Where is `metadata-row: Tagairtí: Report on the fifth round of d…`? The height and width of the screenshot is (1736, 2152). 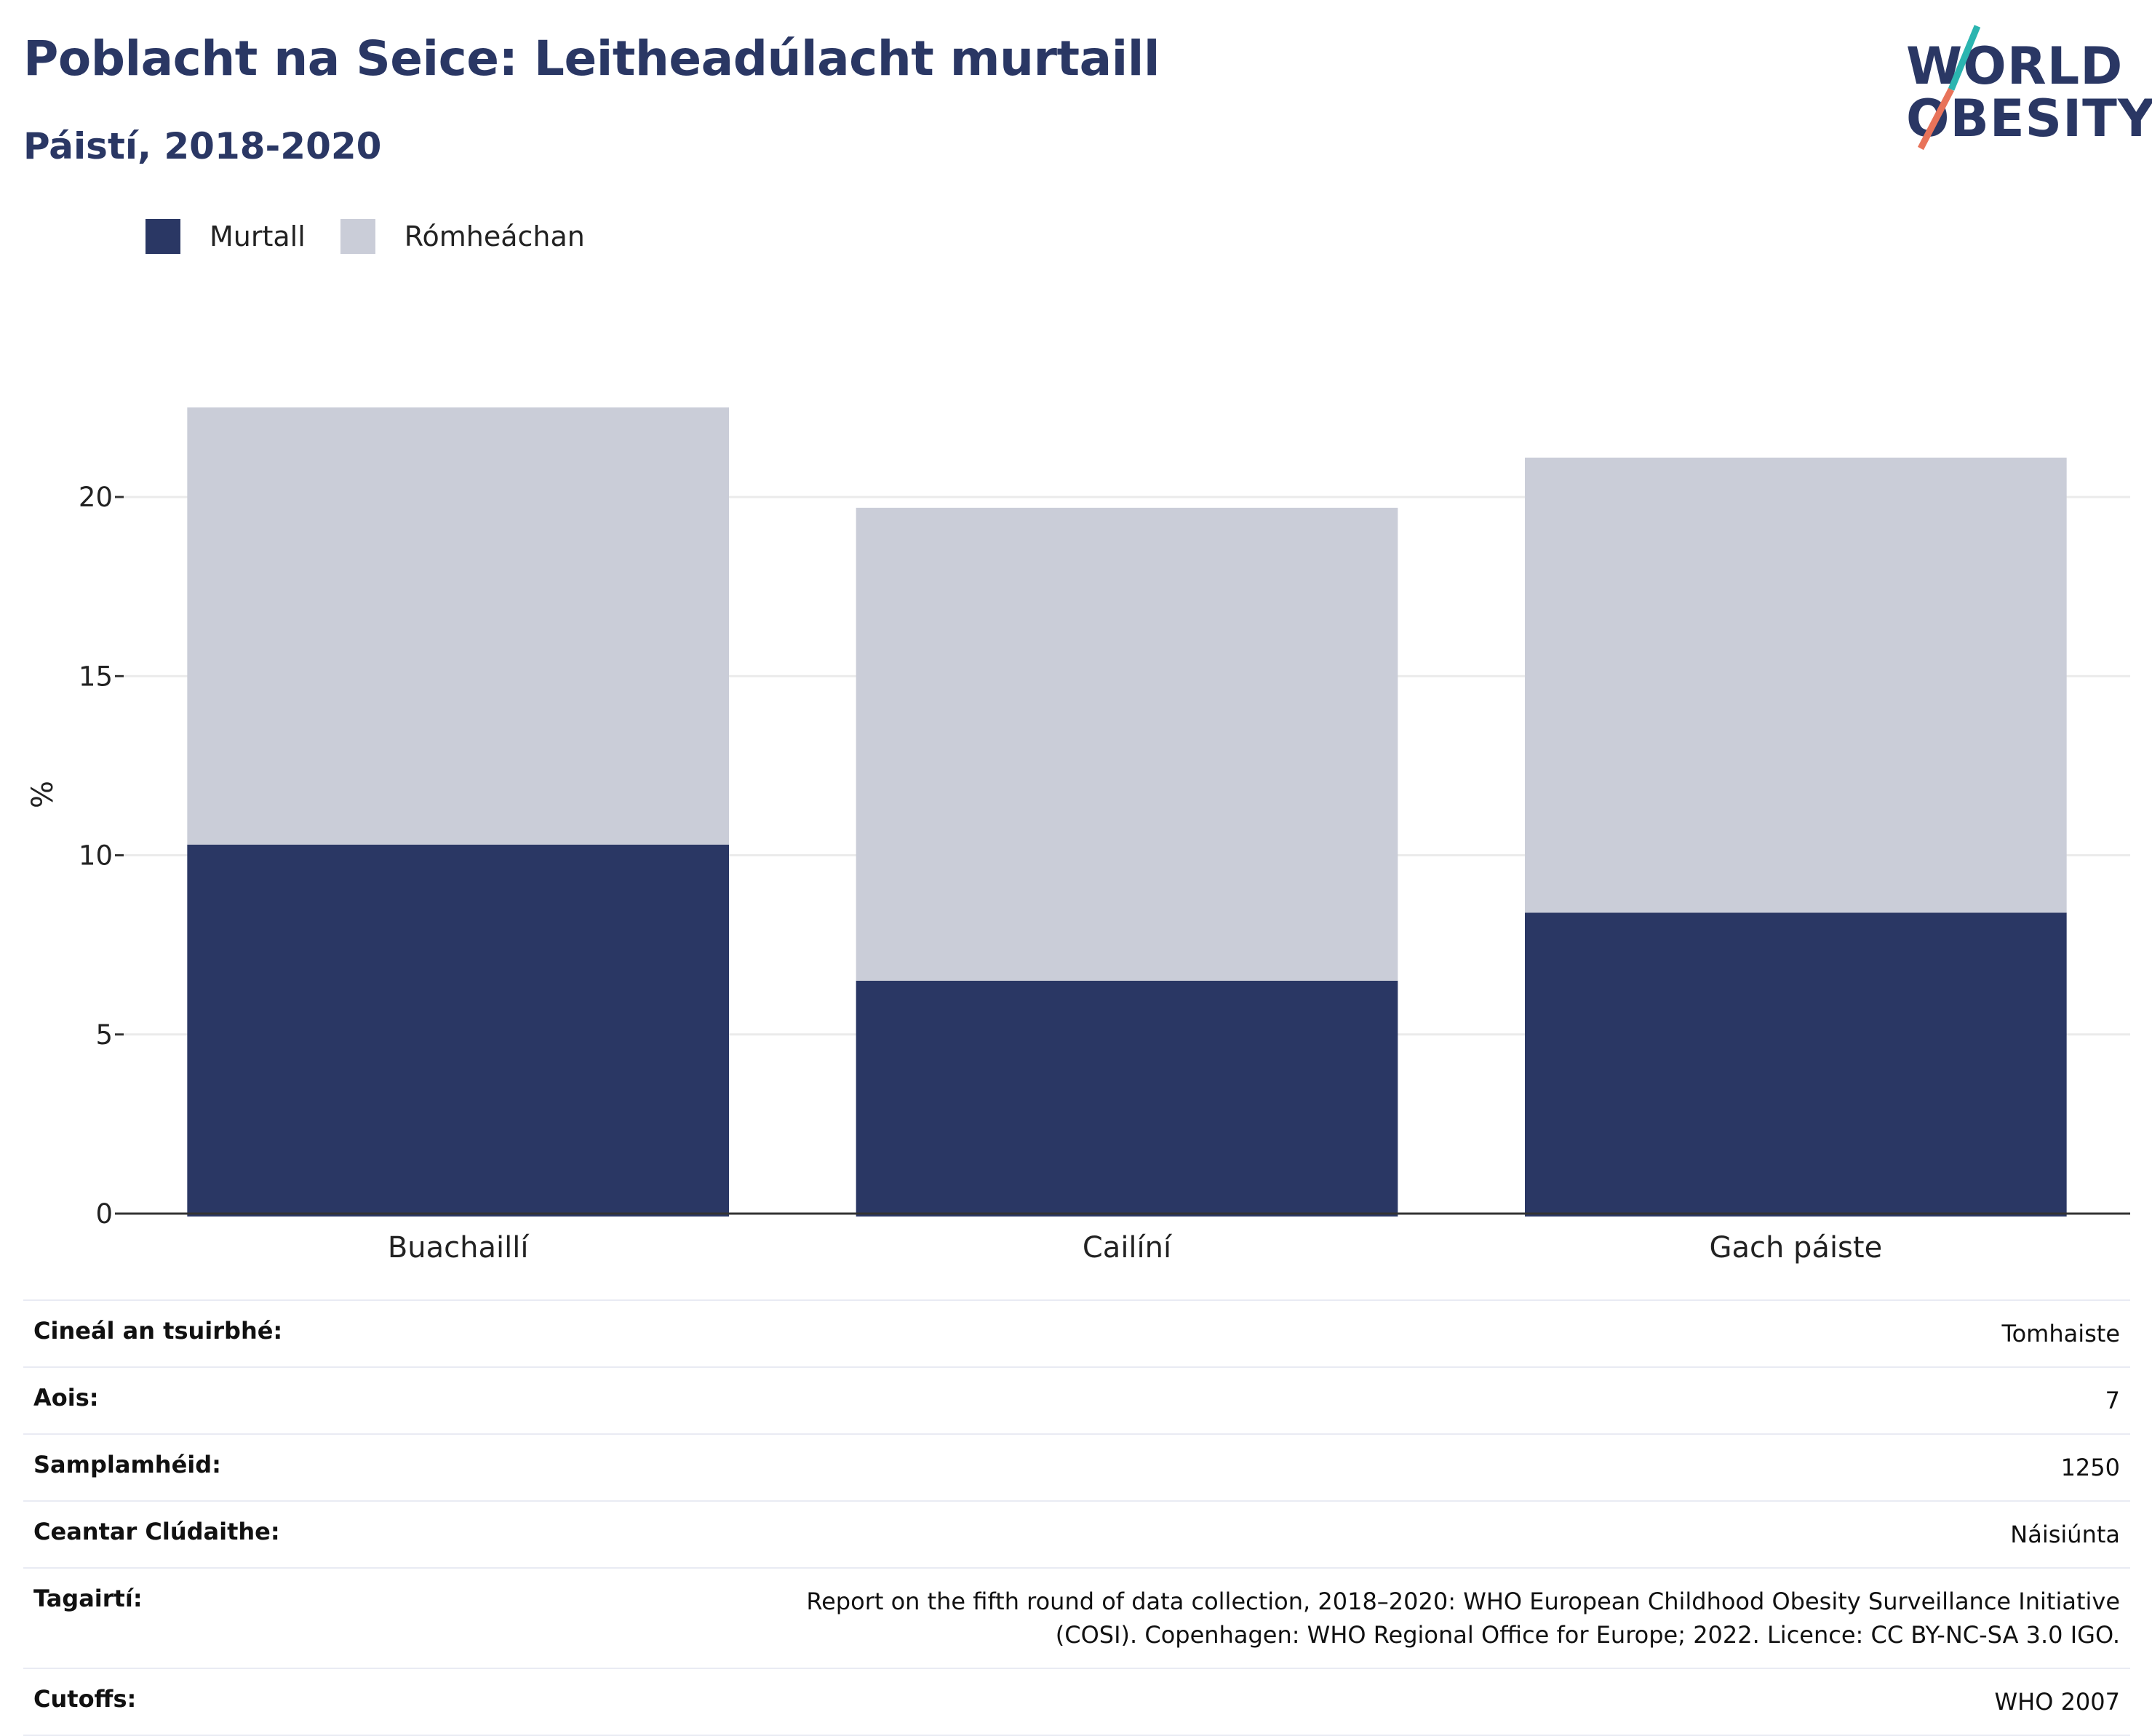 metadata-row: Tagairtí: Report on the fifth round of d… is located at coordinates (1076, 1618).